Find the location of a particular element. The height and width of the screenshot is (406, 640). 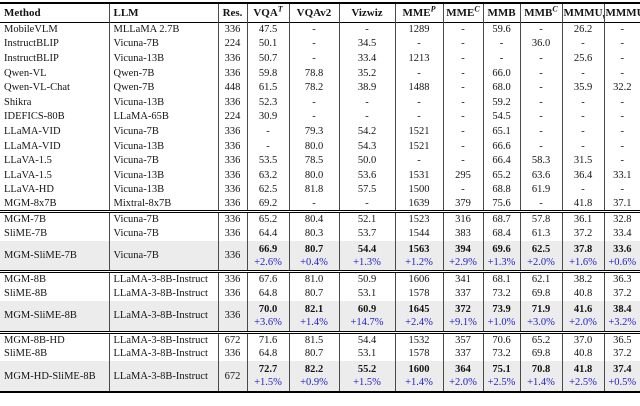

metric-value: 1600 is located at coordinates (419, 370).